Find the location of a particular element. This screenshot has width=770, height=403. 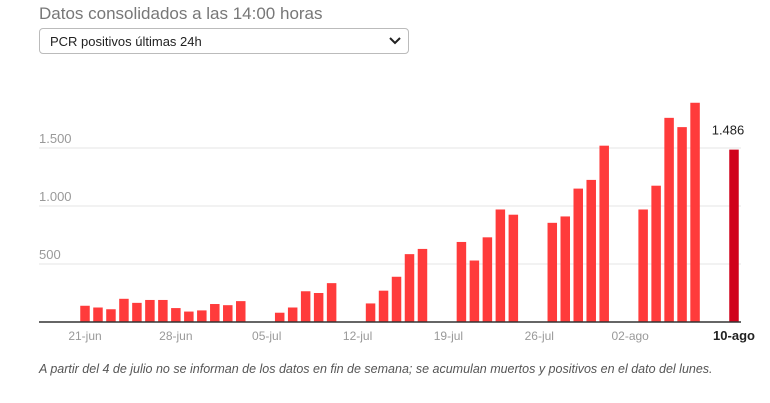

x-tick-label: 10-ago is located at coordinates (734, 335).